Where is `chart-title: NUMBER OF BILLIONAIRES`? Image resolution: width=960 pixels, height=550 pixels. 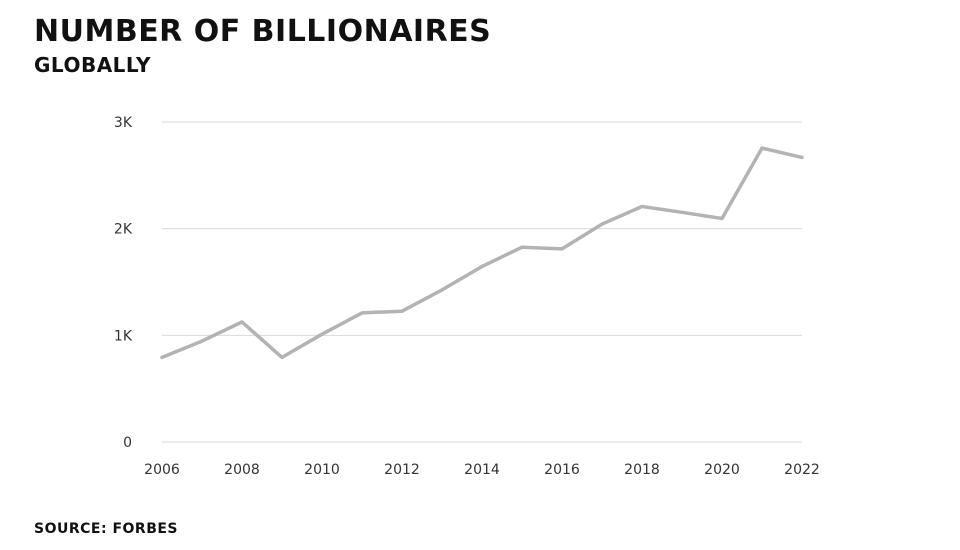 chart-title: NUMBER OF BILLIONAIRES is located at coordinates (263, 31).